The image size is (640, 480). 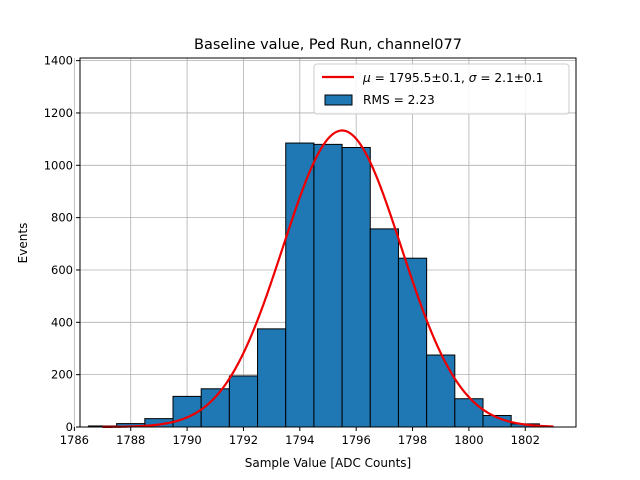 I want to click on legend-sigma-symbol: σ, so click(x=473, y=78).